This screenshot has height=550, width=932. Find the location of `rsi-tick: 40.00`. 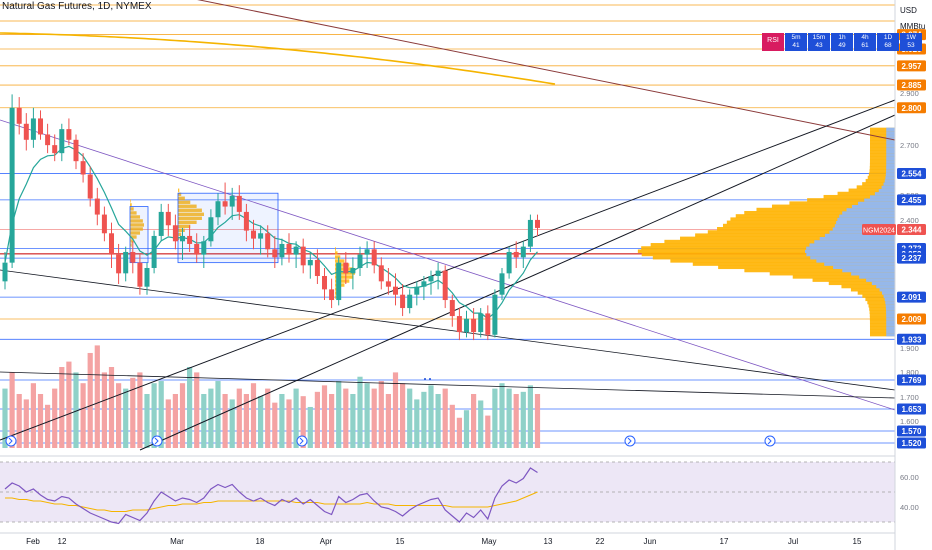

rsi-tick: 40.00 is located at coordinates (909, 507).